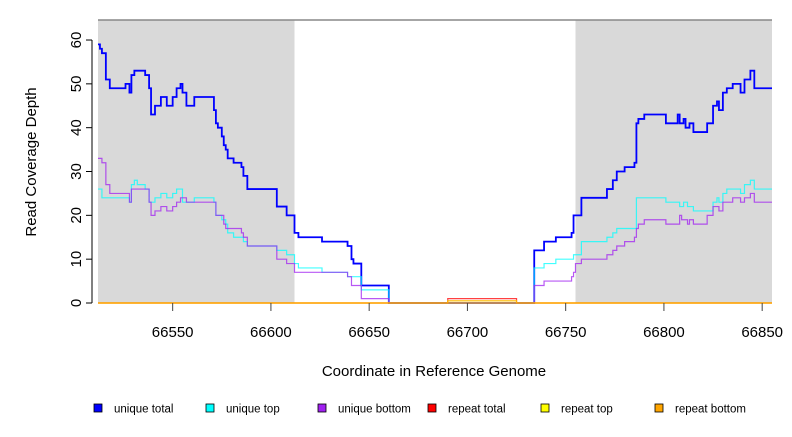 Image resolution: width=792 pixels, height=437 pixels. I want to click on y-tick-label: 40, so click(76, 127).